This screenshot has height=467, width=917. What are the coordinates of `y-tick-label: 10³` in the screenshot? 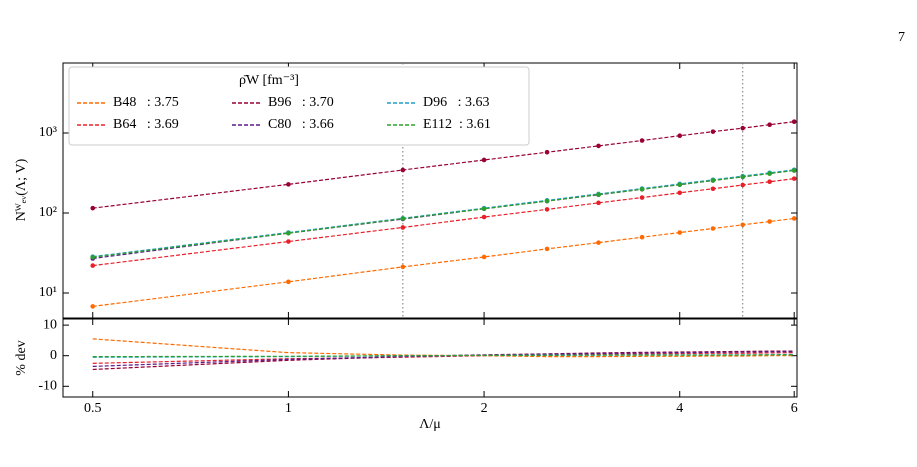 It's located at (48, 132).